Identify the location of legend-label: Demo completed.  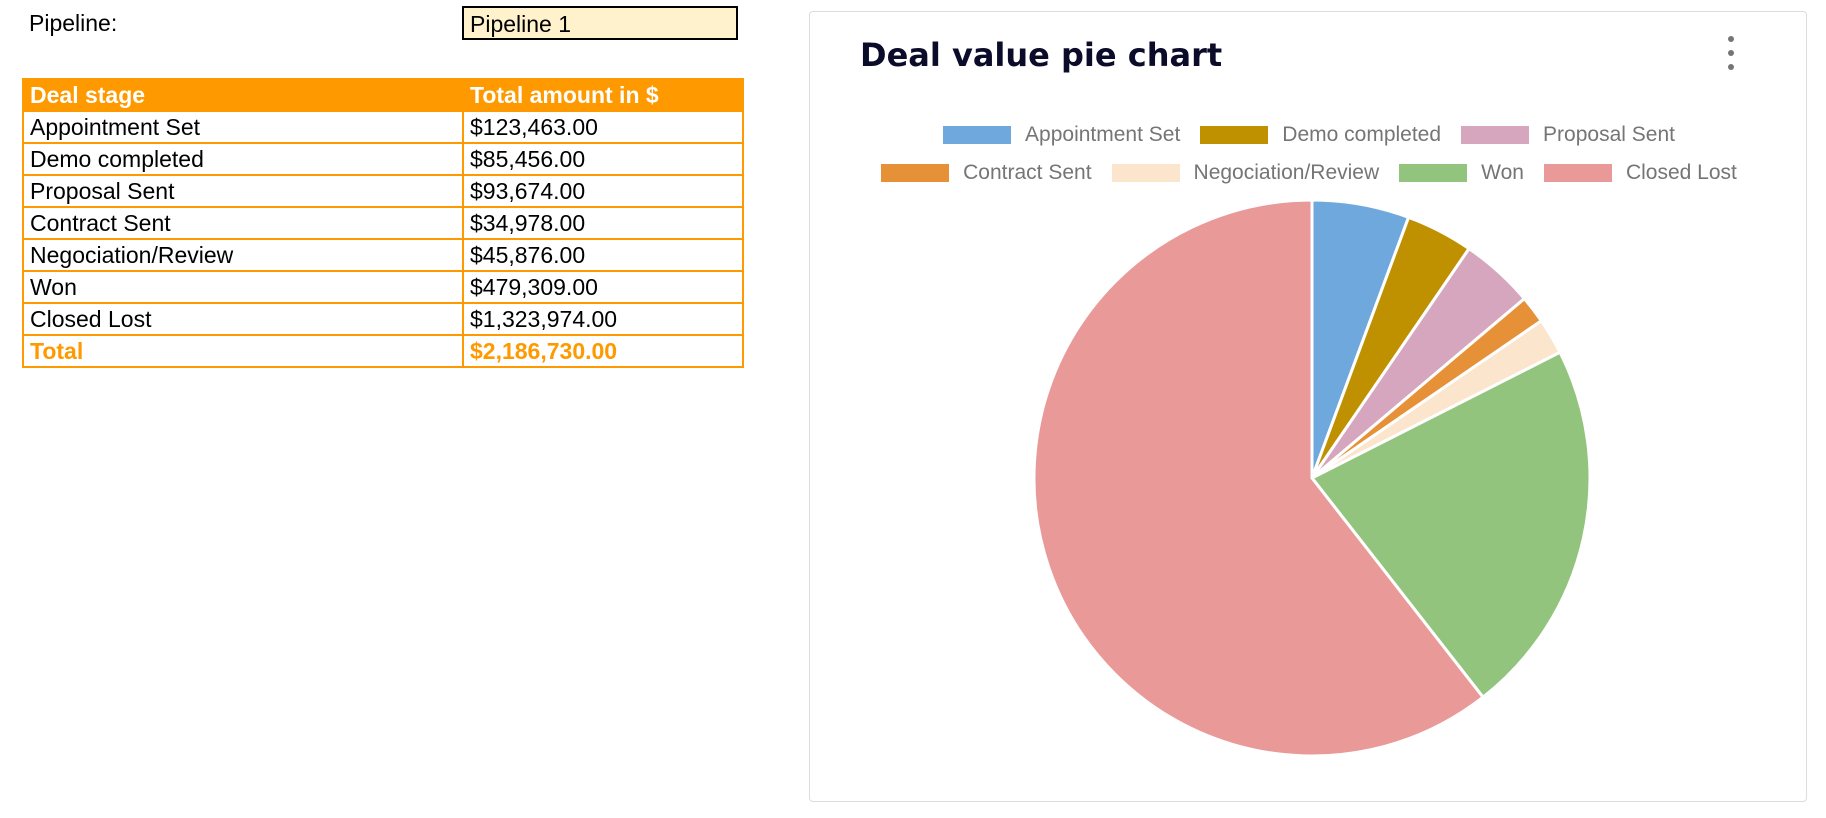
(1362, 134).